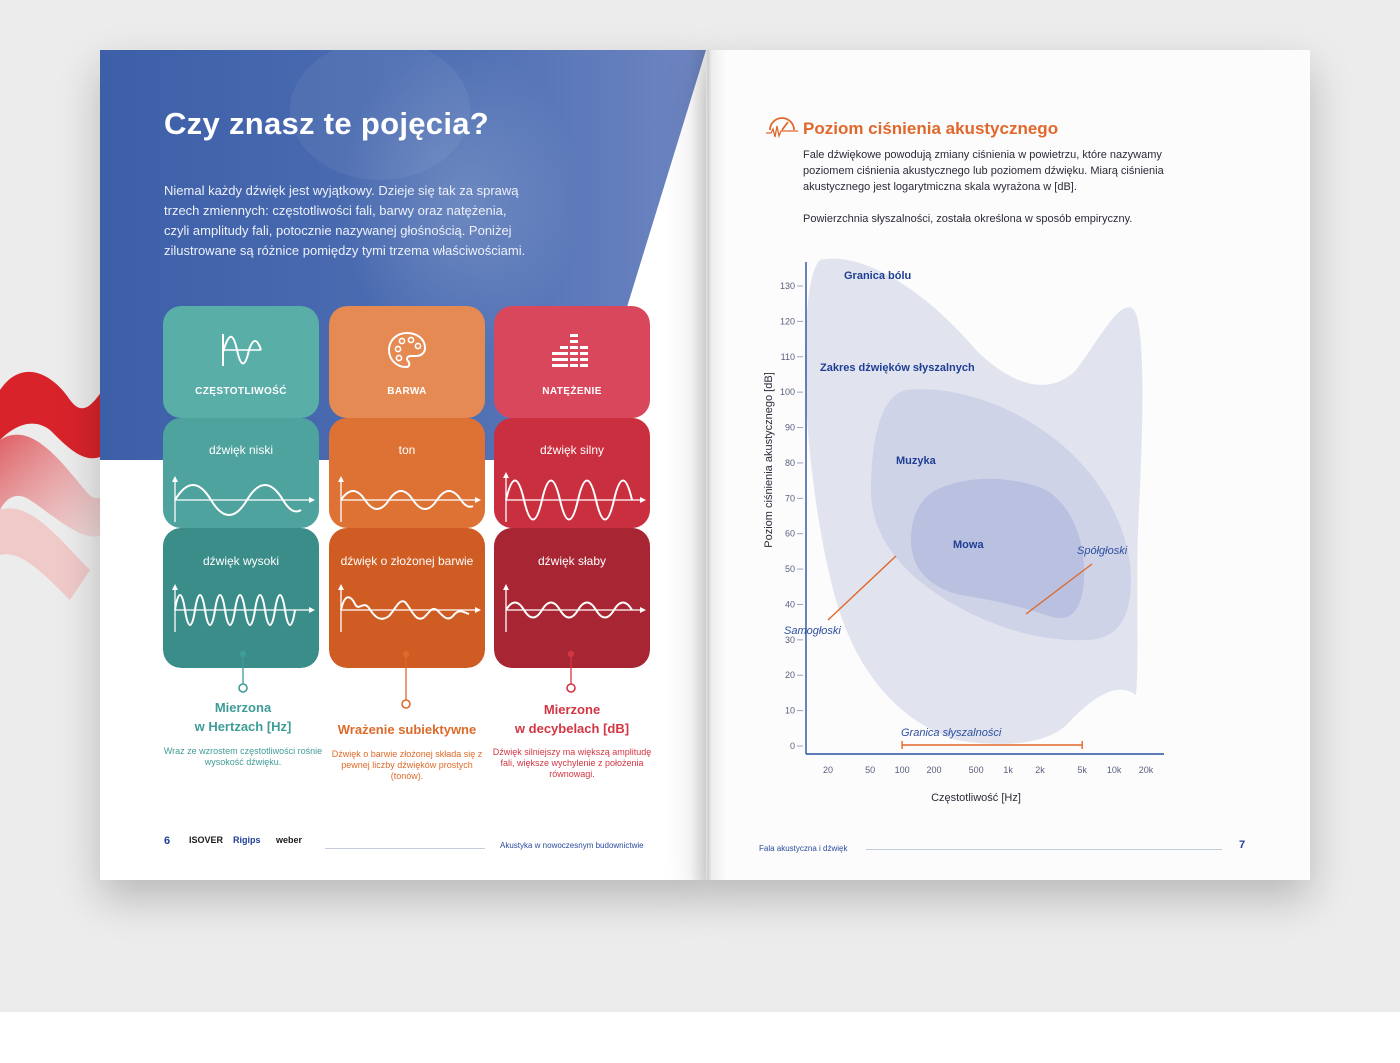  Describe the element at coordinates (790, 428) in the screenshot. I see `y-tick-label: 90` at that location.